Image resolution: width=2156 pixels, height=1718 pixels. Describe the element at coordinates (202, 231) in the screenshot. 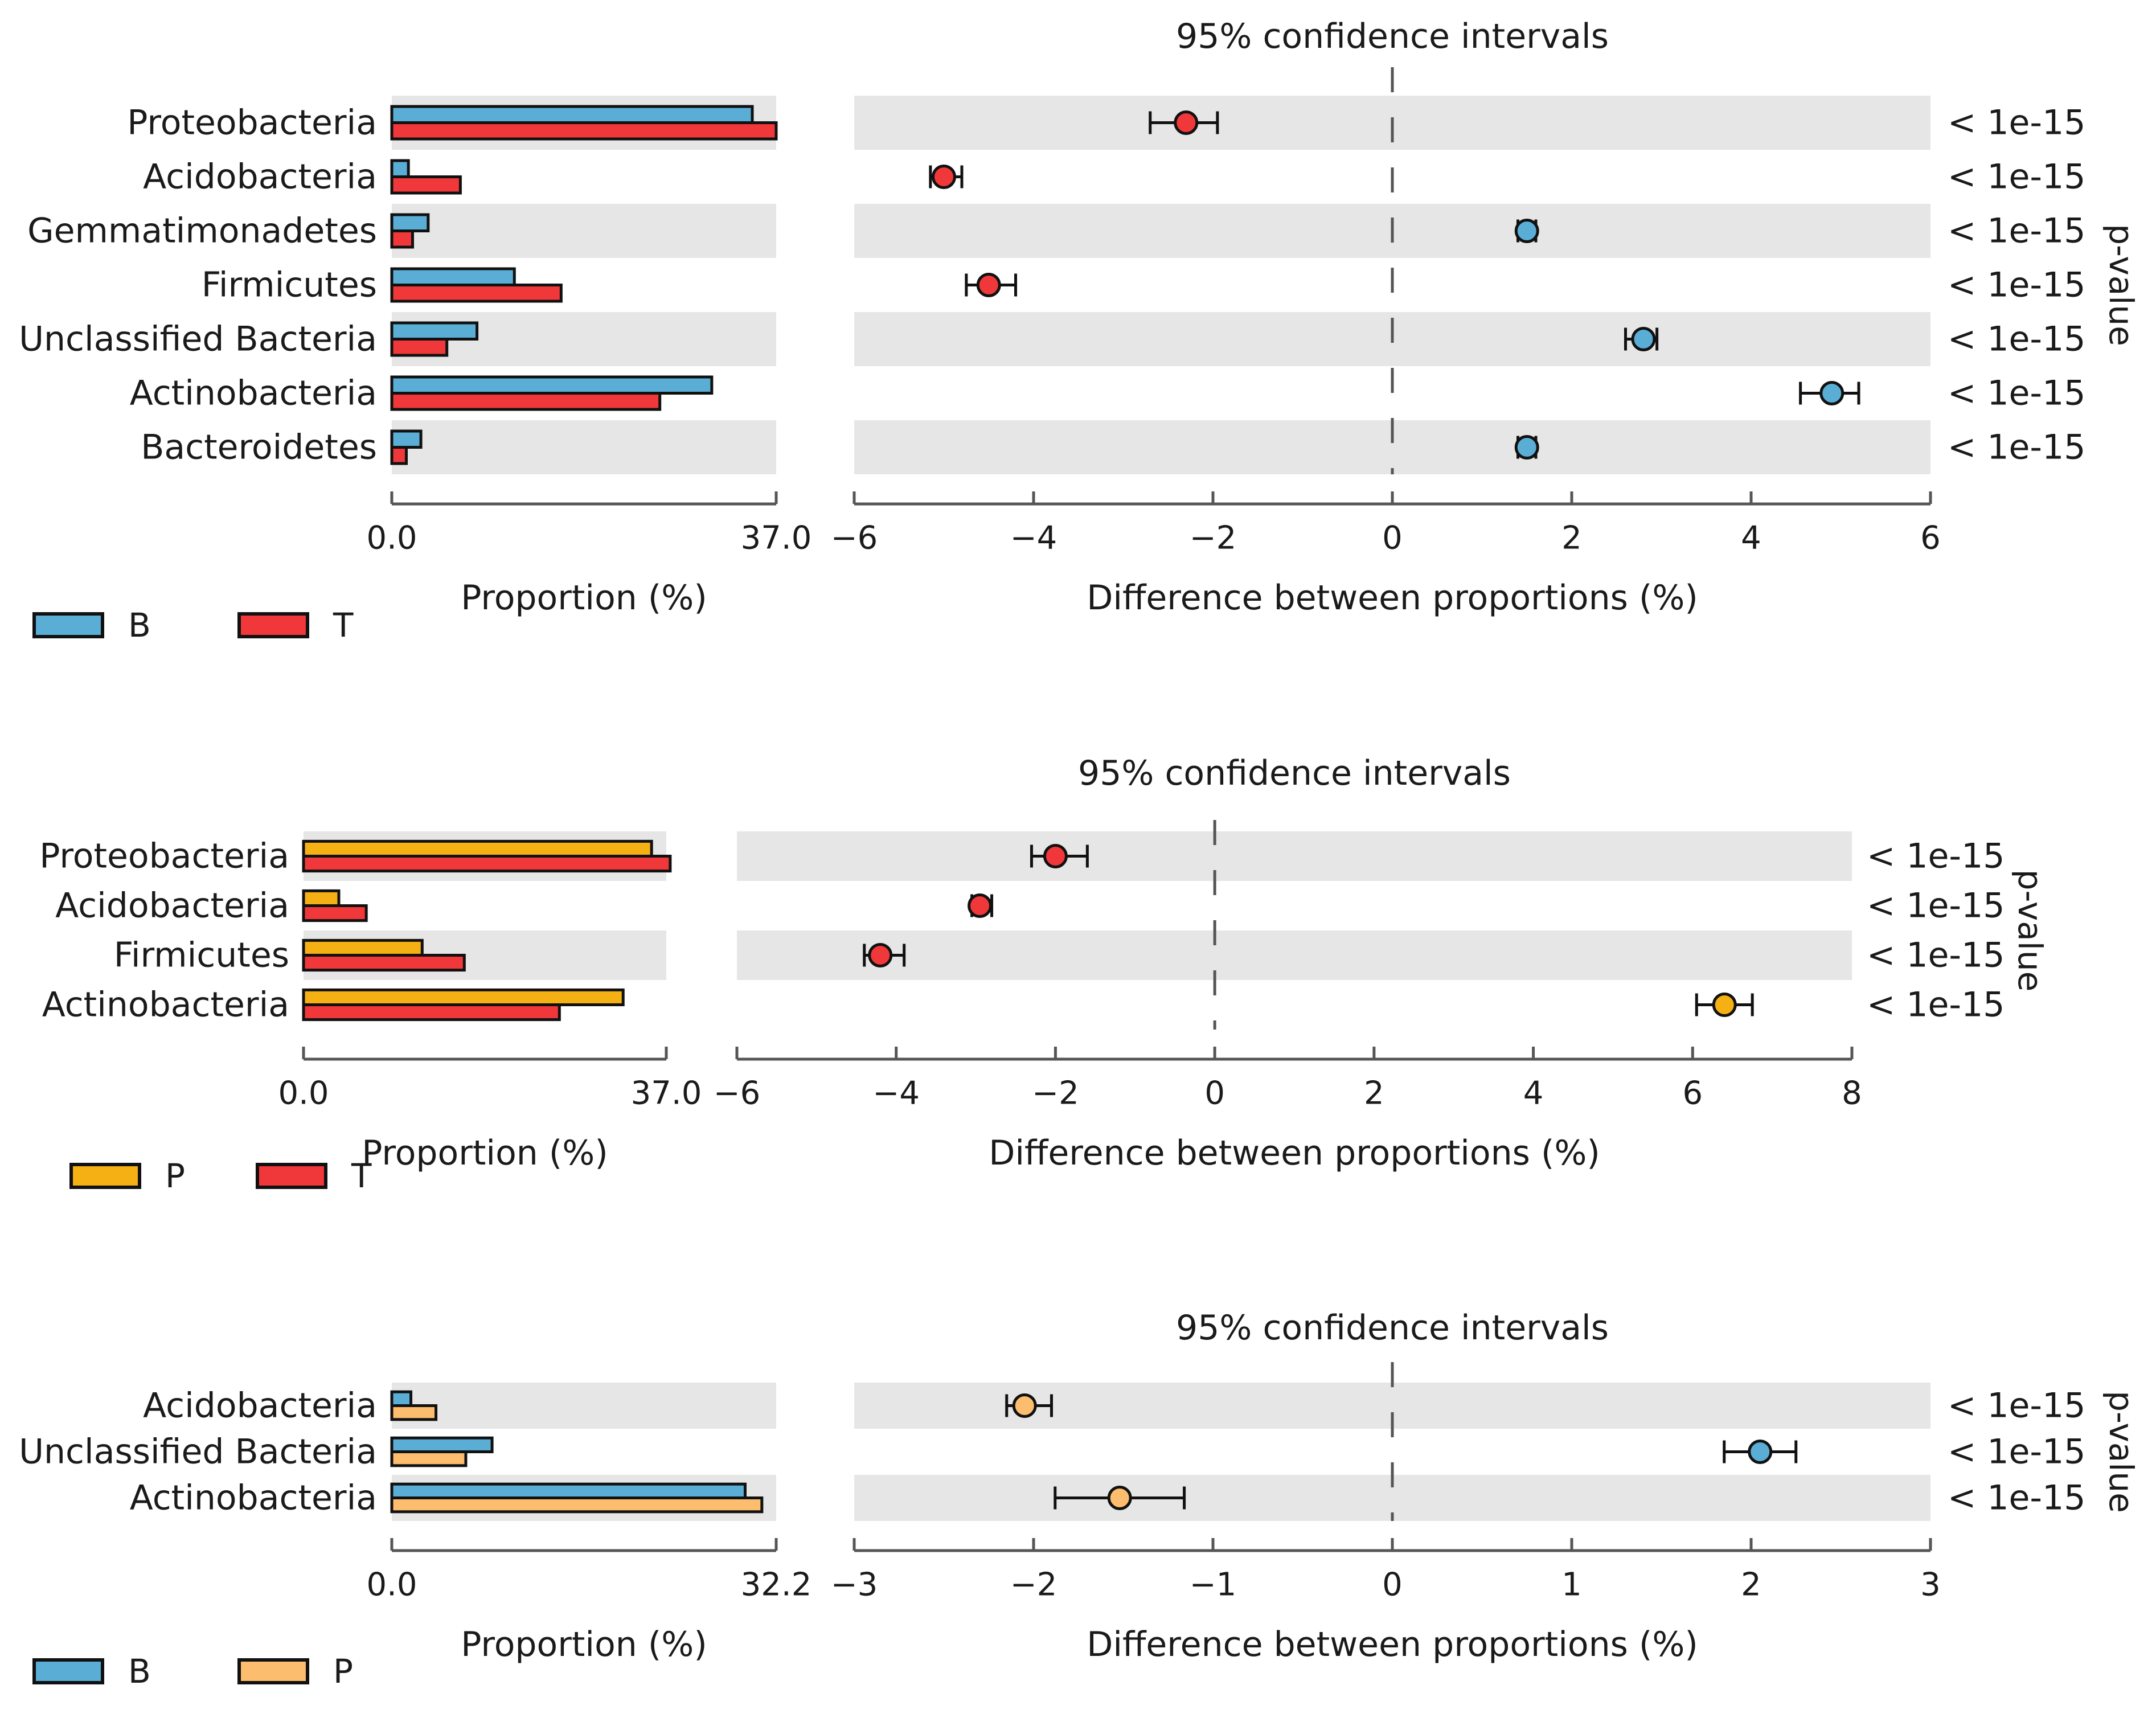

I see `category-label: Gemmatimonadetes` at that location.